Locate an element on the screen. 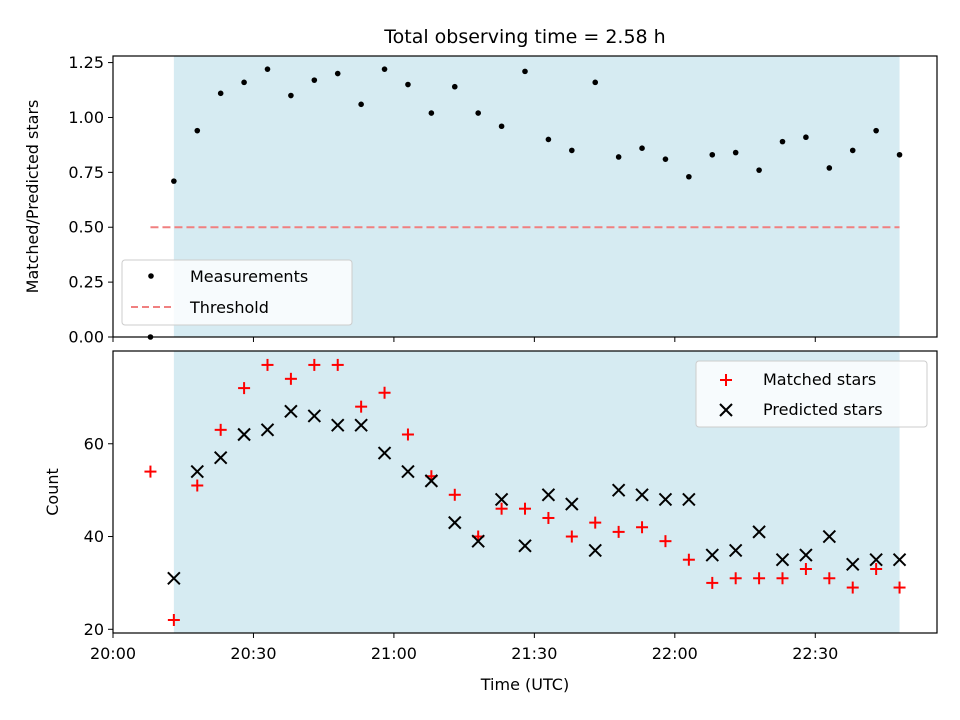  bottom-y-axis: 20 40 60 is located at coordinates (98, 536).